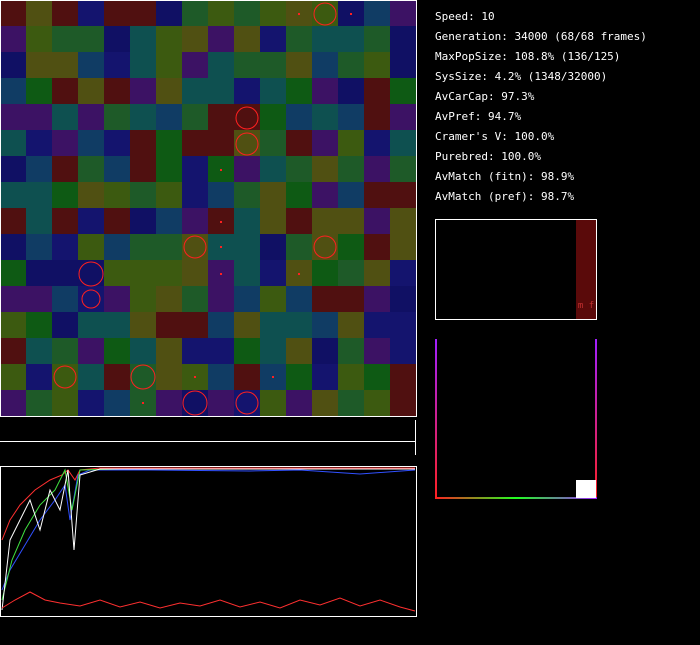 This screenshot has width=700, height=645. What do you see at coordinates (436, 419) in the screenshot?
I see `plot-border` at bounding box center [436, 419].